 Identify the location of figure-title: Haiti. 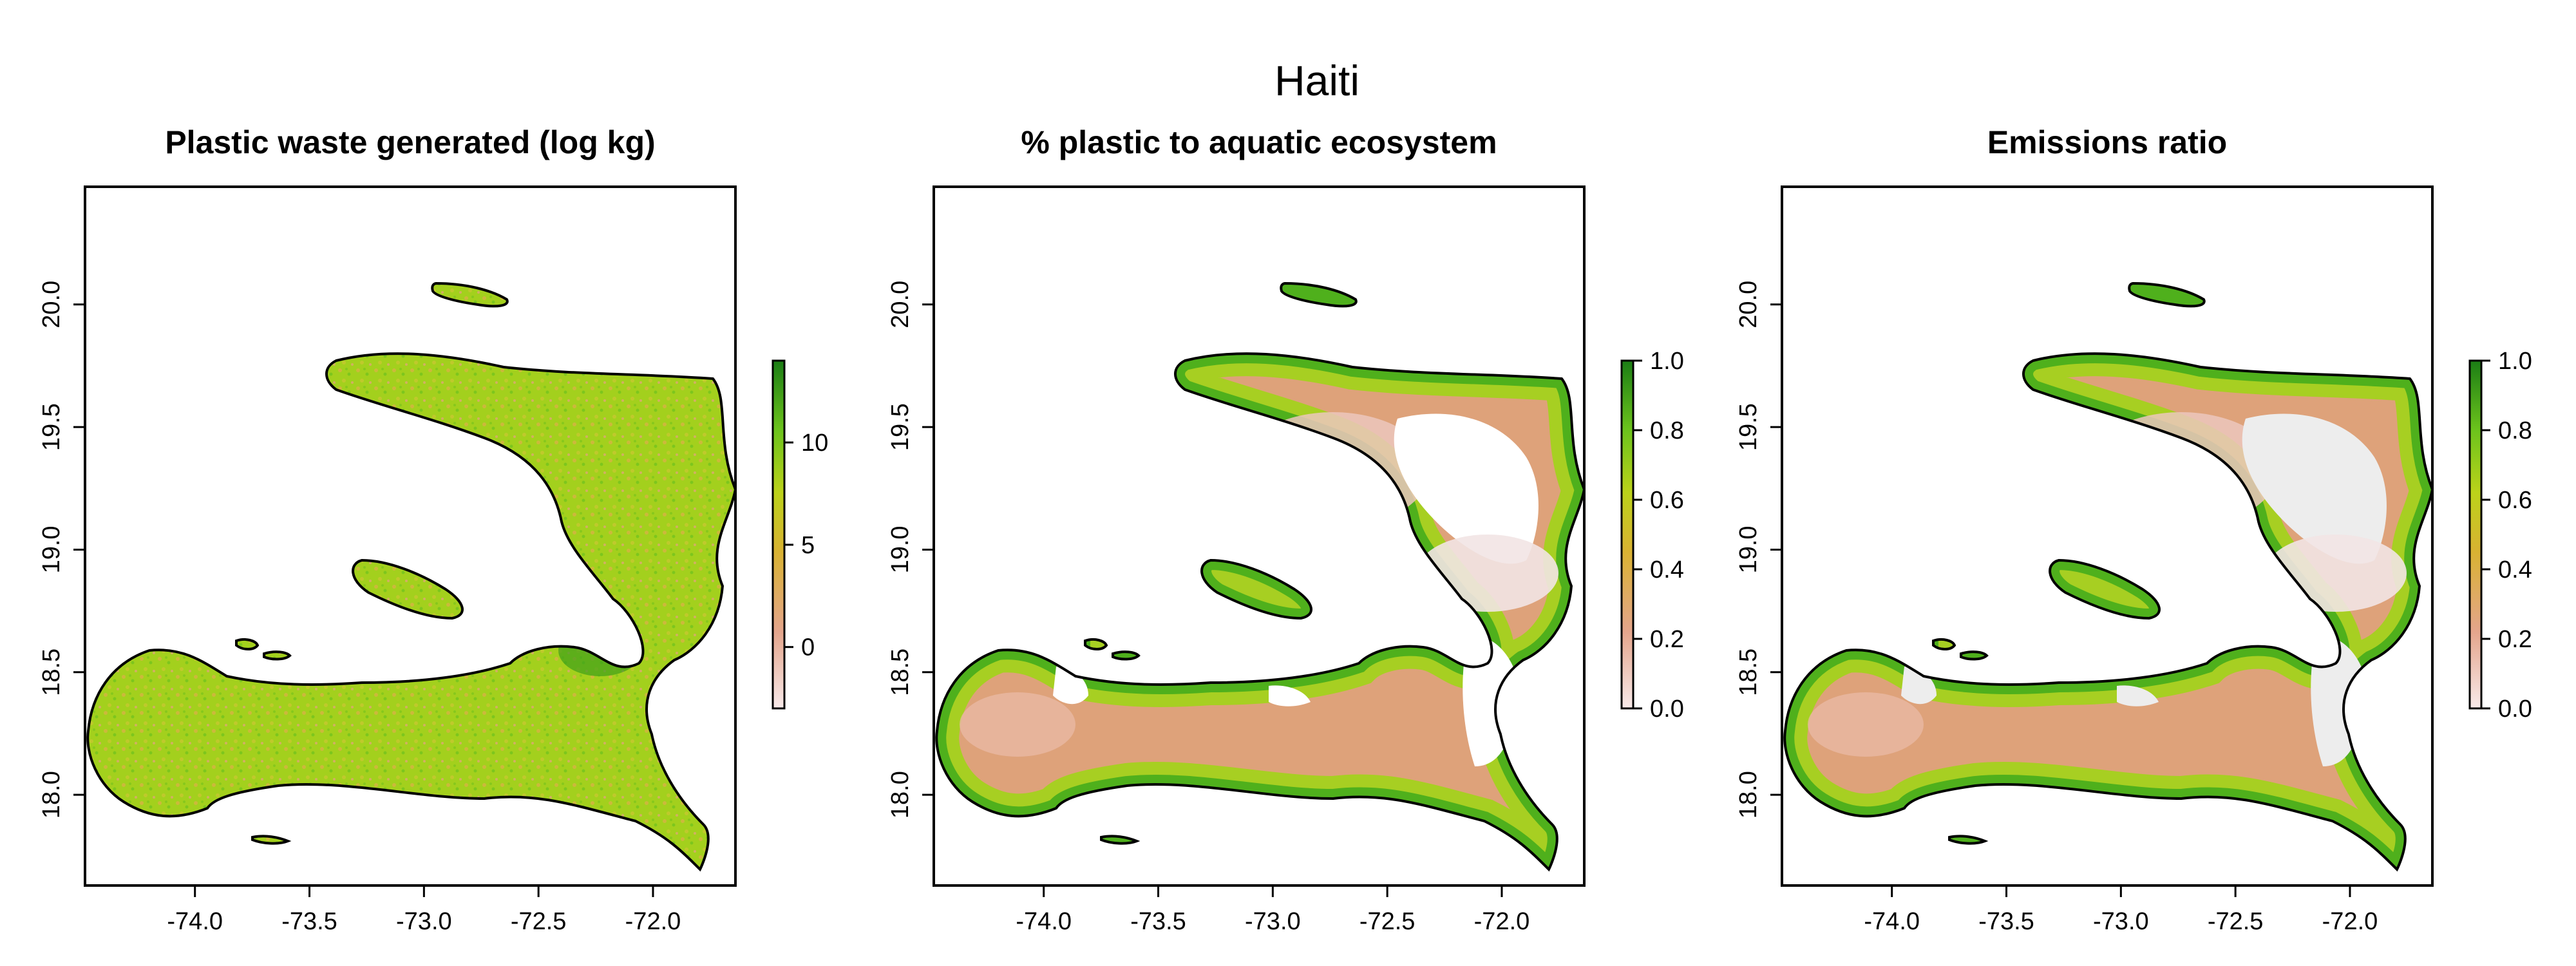
(1317, 80).